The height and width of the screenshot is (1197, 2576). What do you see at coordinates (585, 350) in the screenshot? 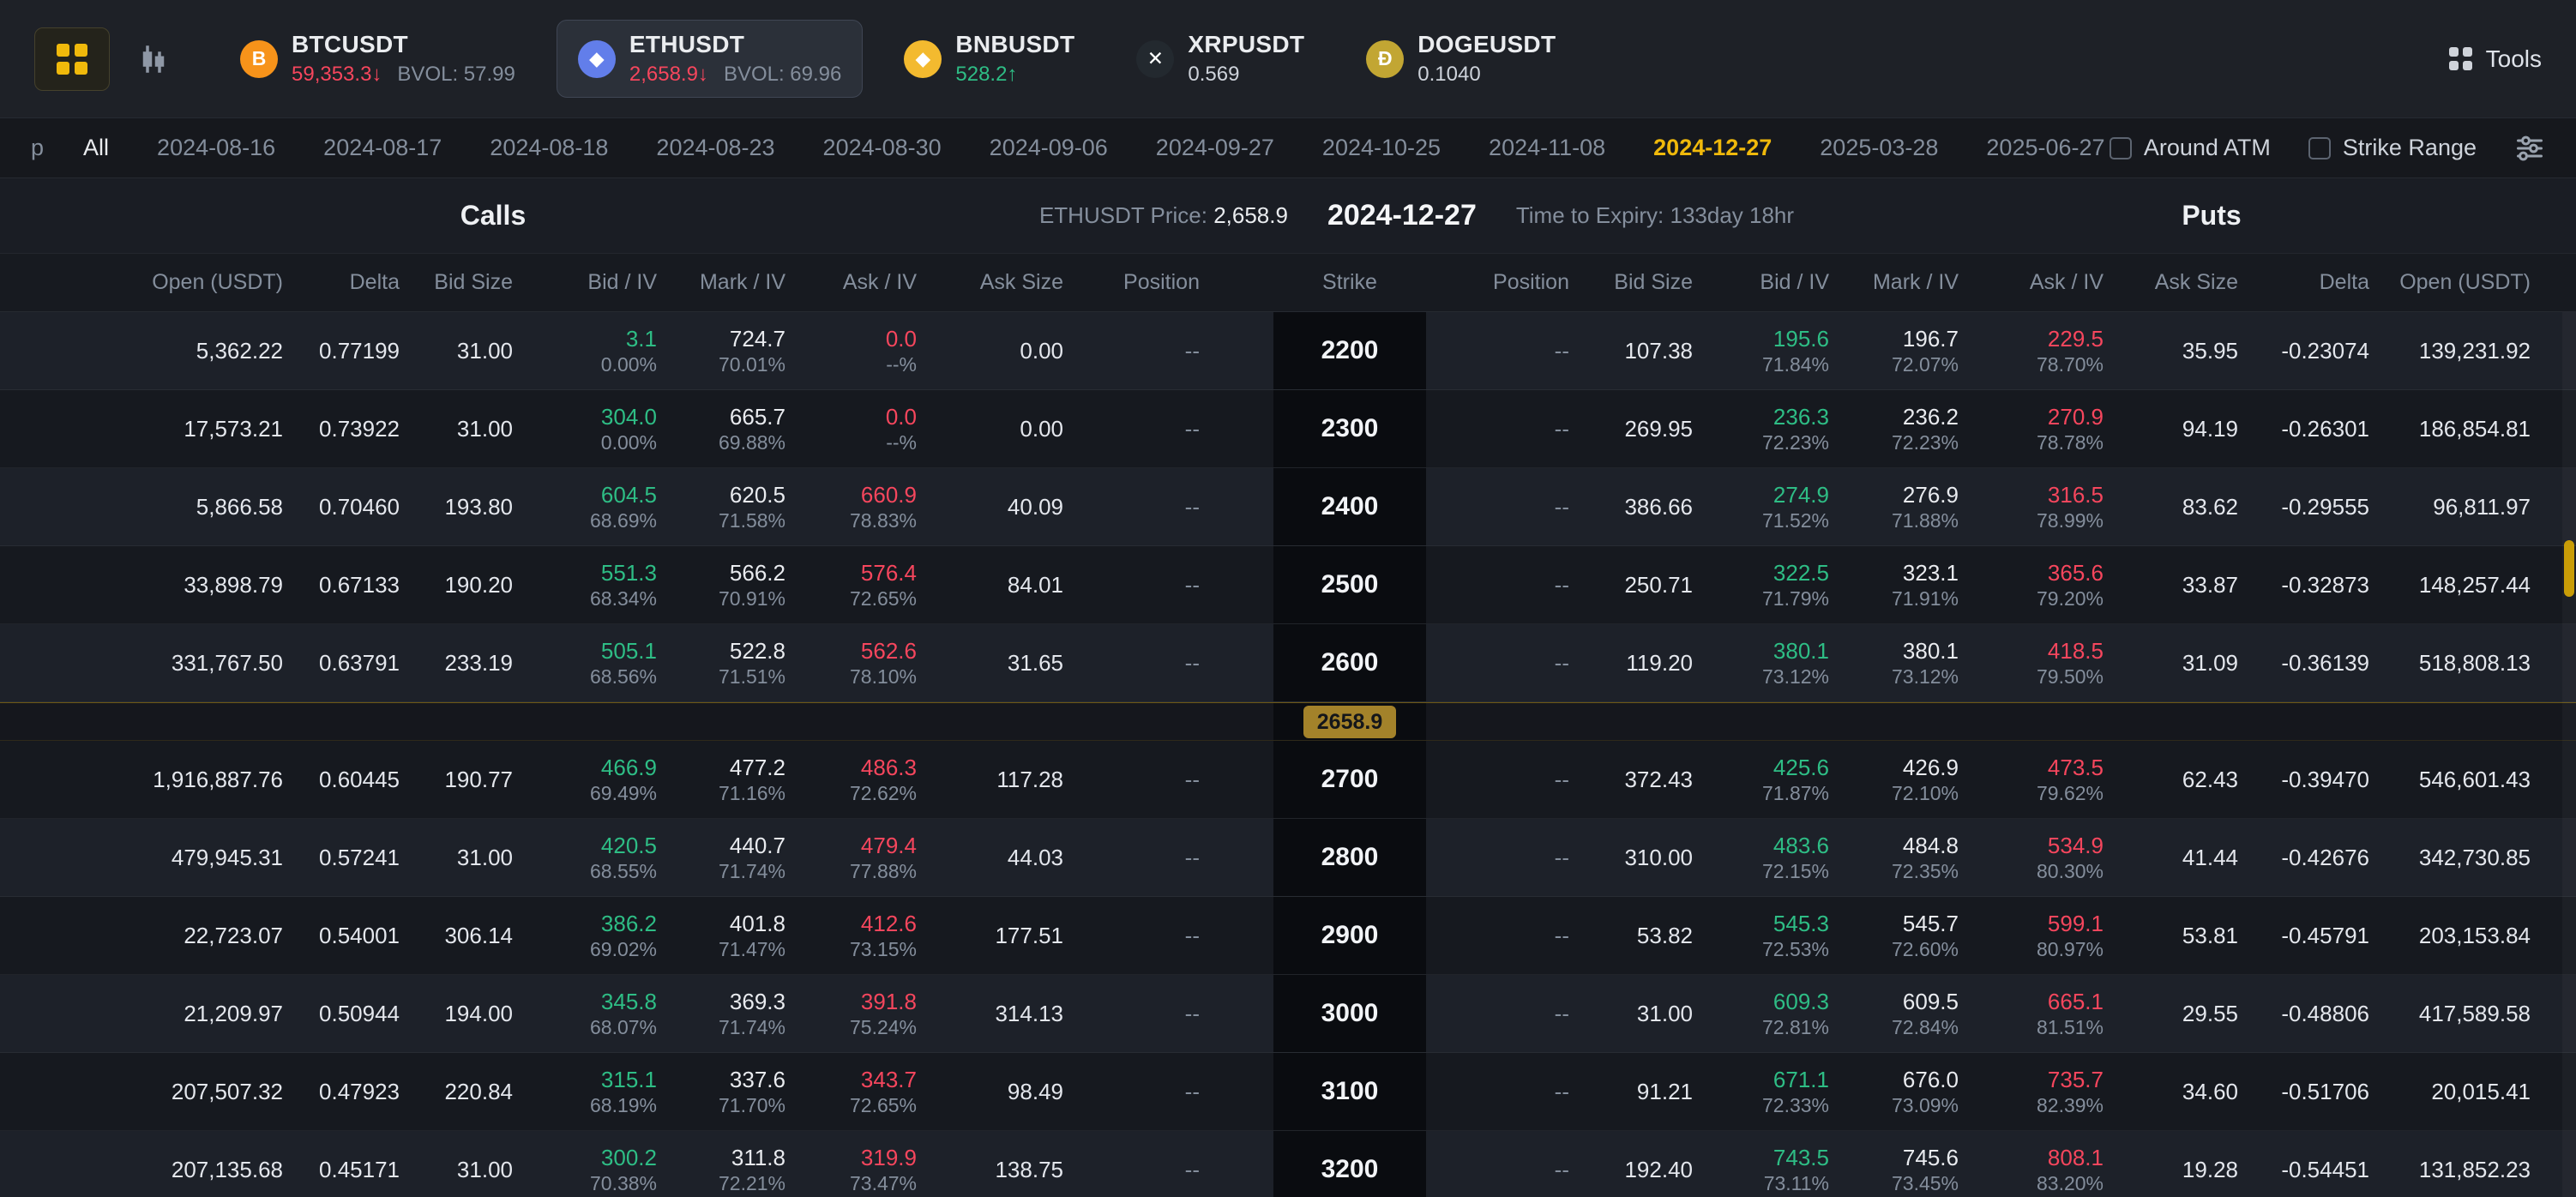
I see `call-bid: 3.1 0.00%` at bounding box center [585, 350].